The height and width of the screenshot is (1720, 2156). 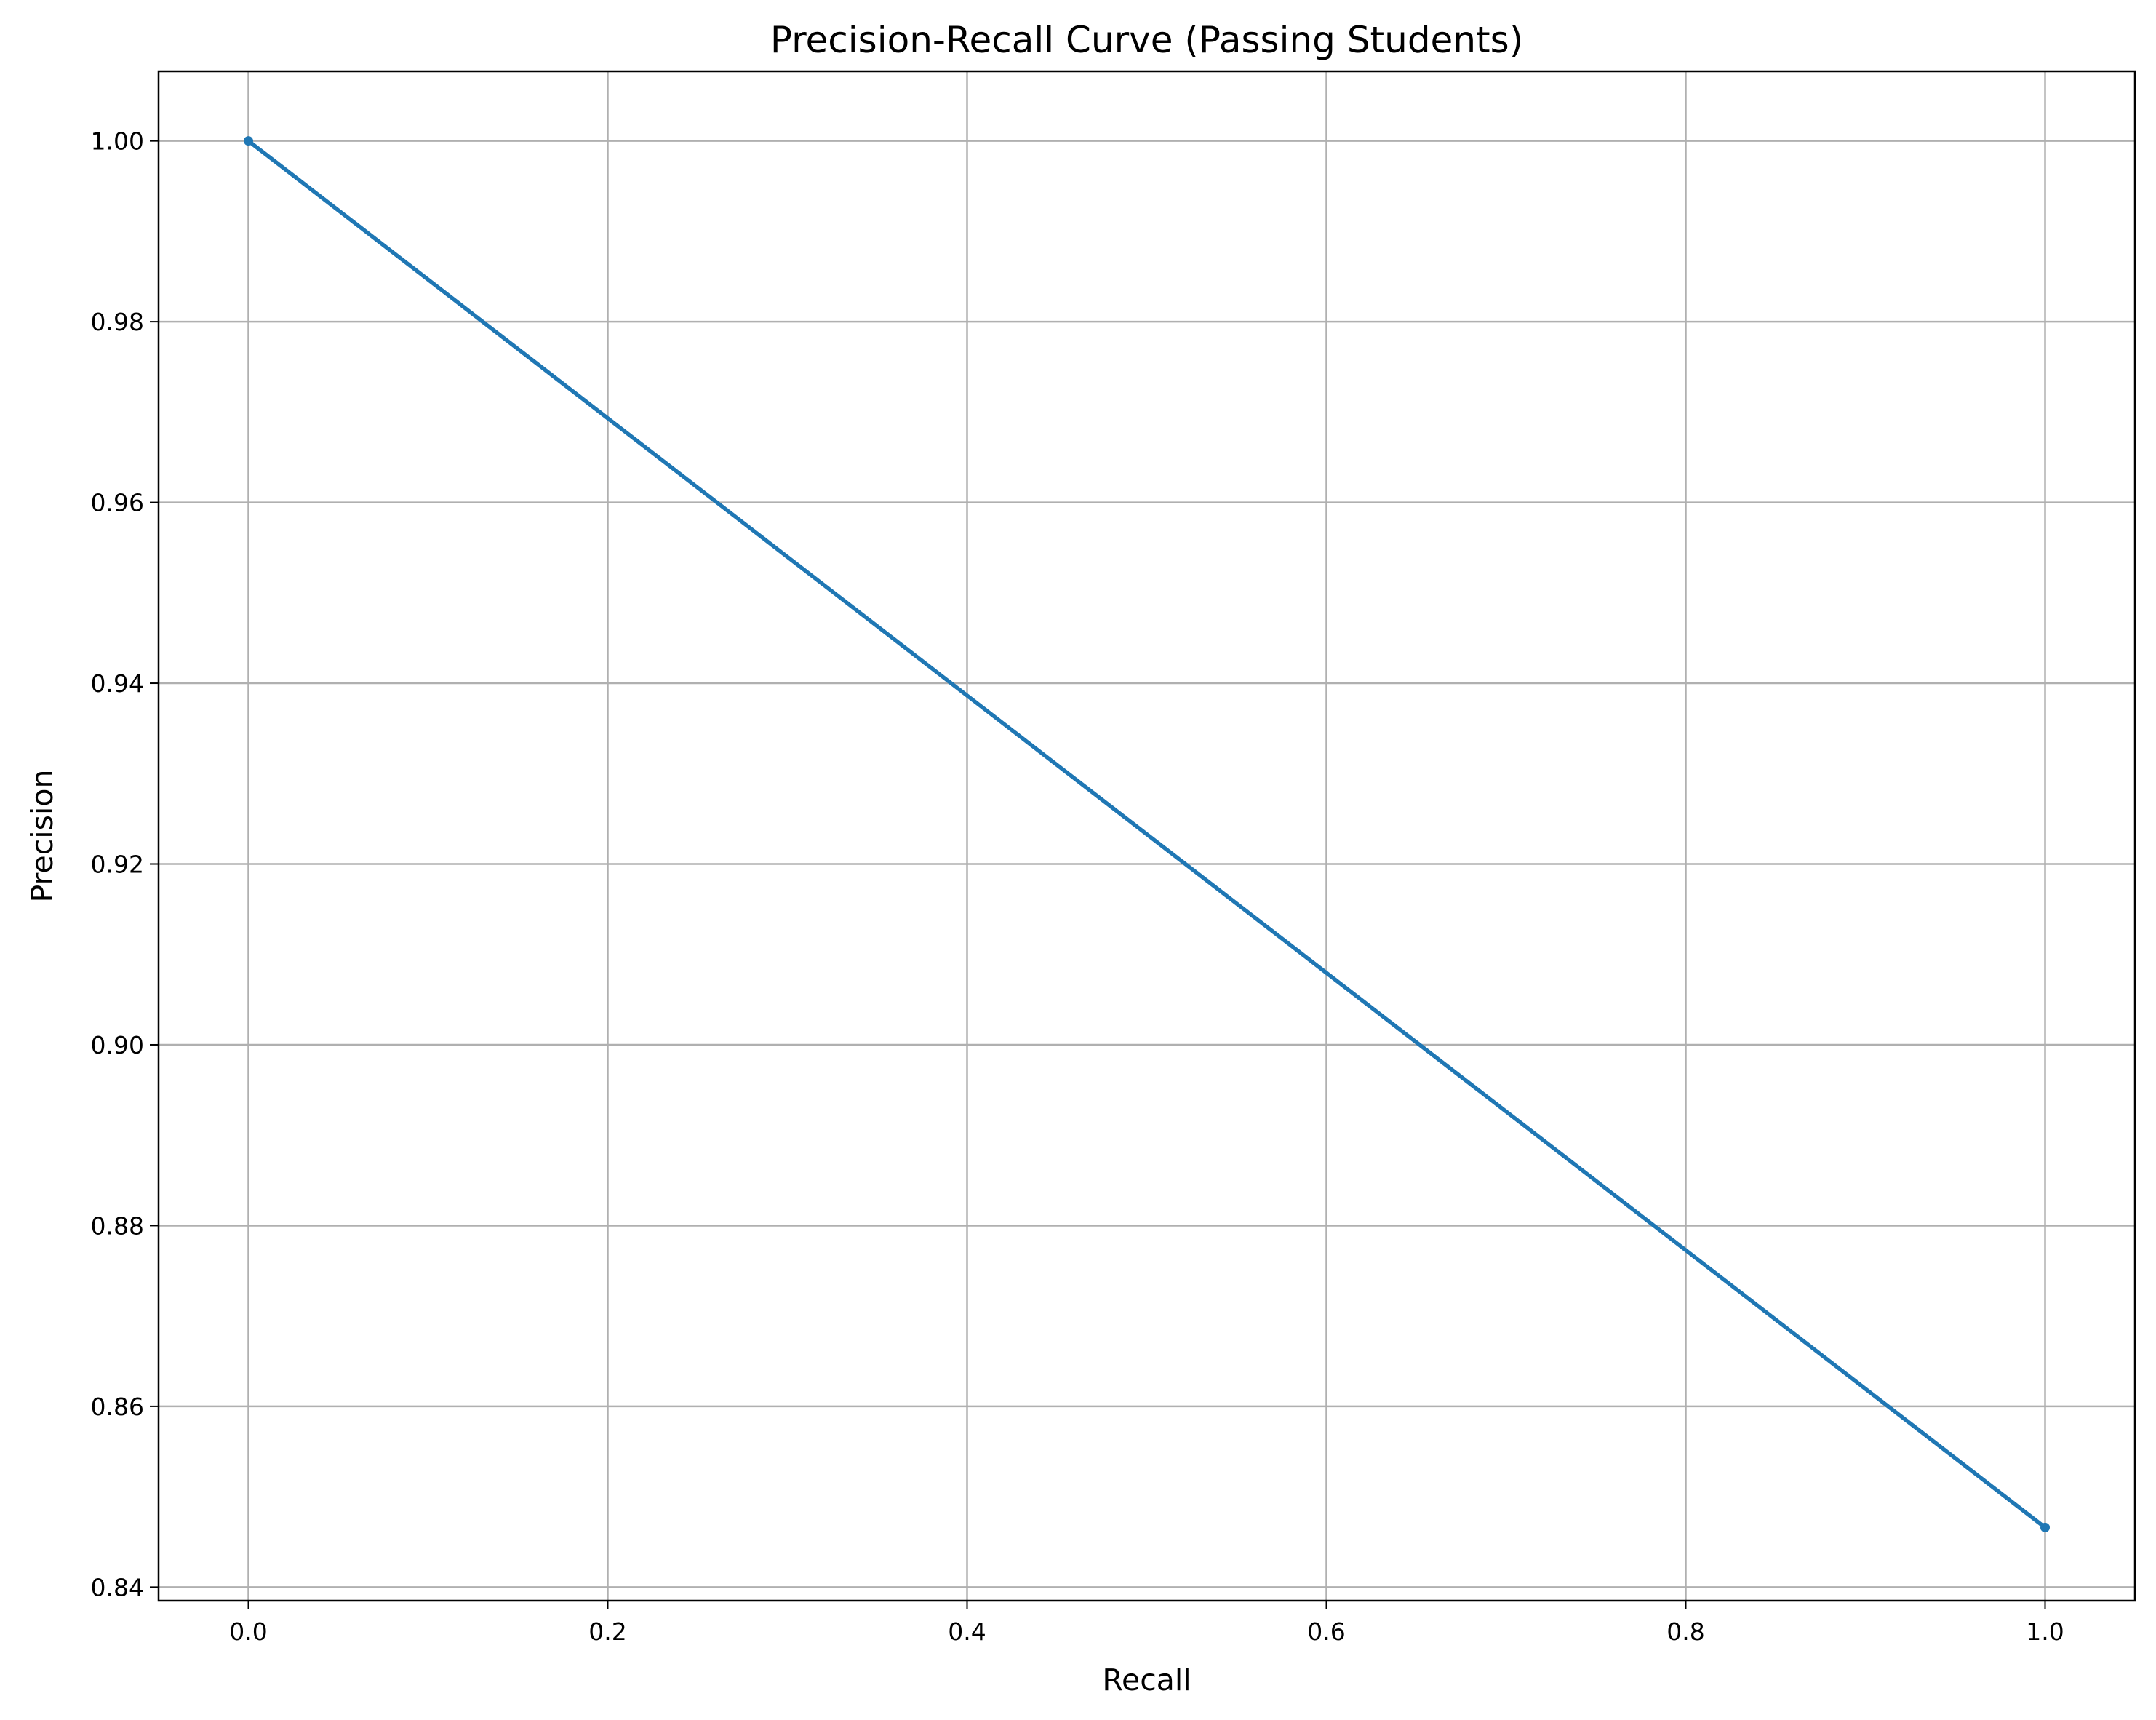 I want to click on y-tick-label: 0.94, so click(x=118, y=684).